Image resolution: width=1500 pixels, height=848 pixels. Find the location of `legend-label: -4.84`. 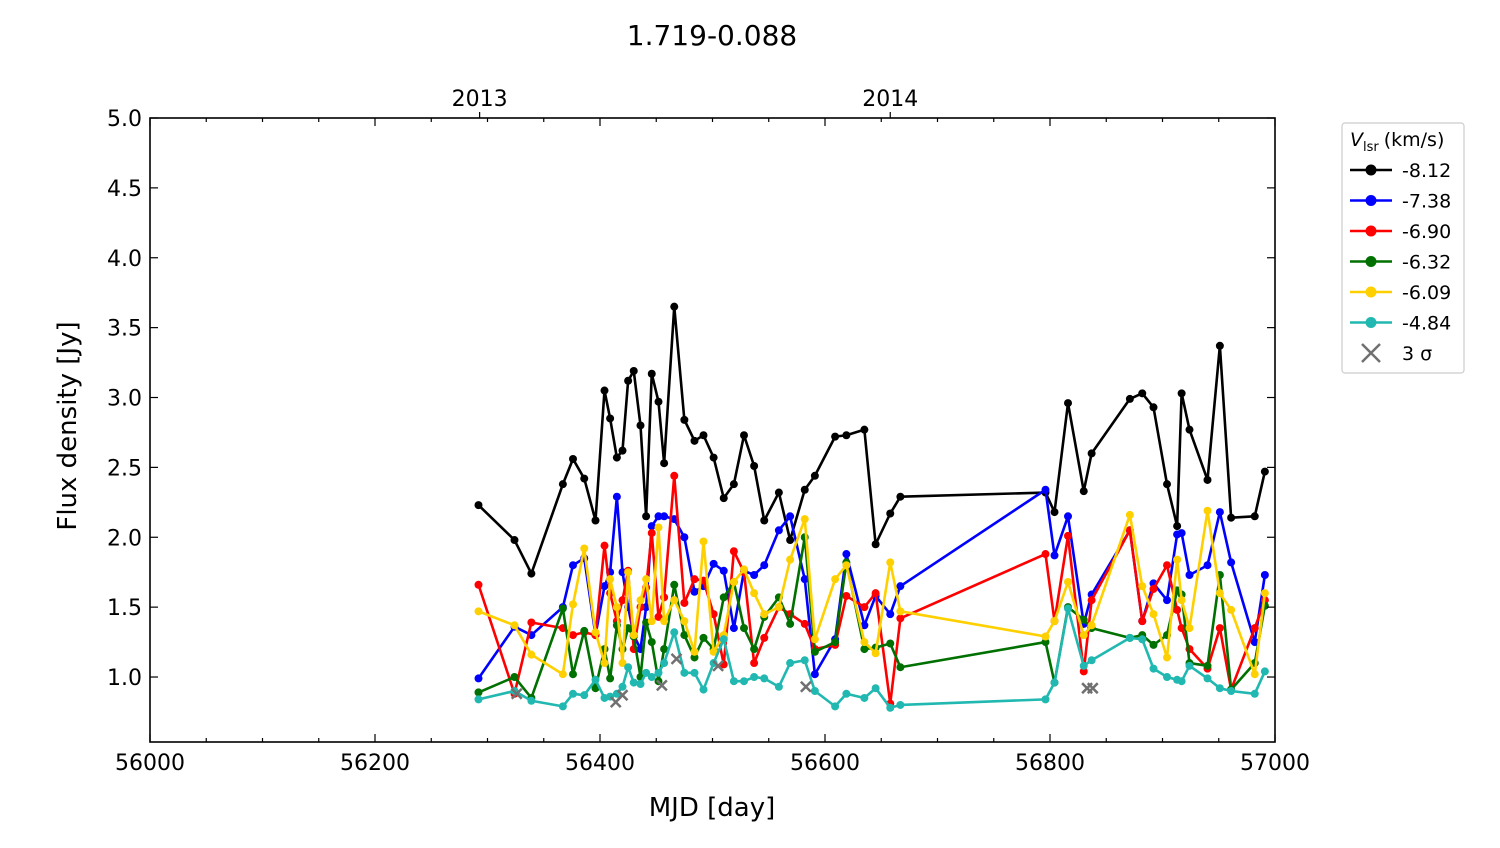

legend-label: -4.84 is located at coordinates (1426, 324).